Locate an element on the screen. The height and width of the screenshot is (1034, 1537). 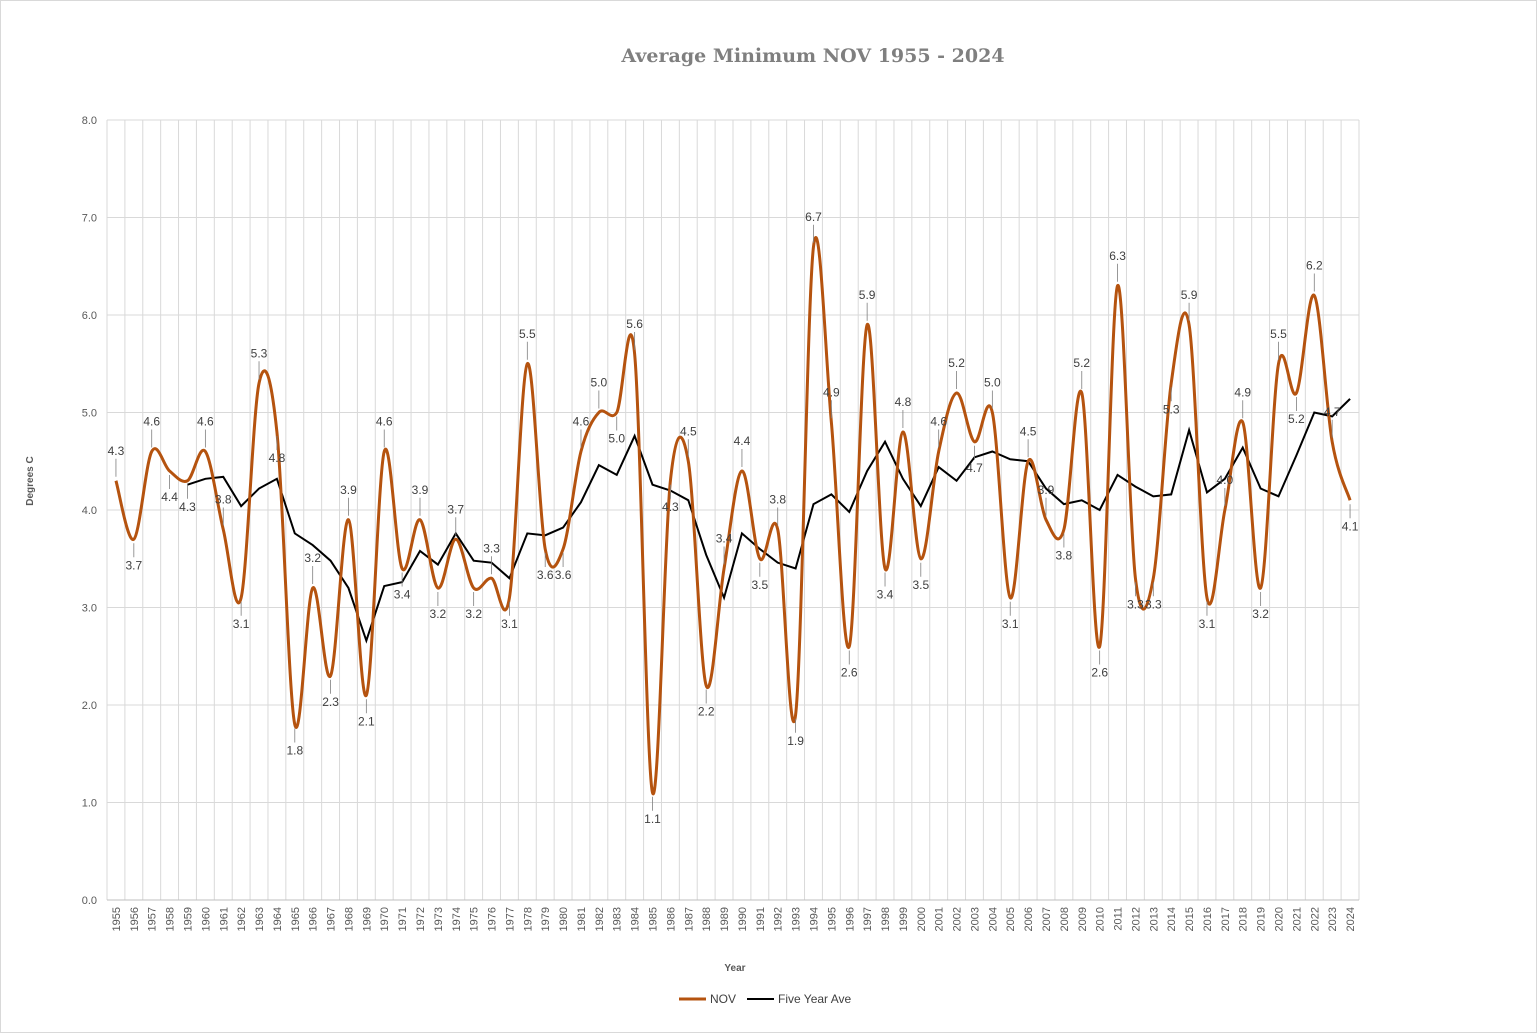
x-tick-label: 1990 is located at coordinates (743, 919).